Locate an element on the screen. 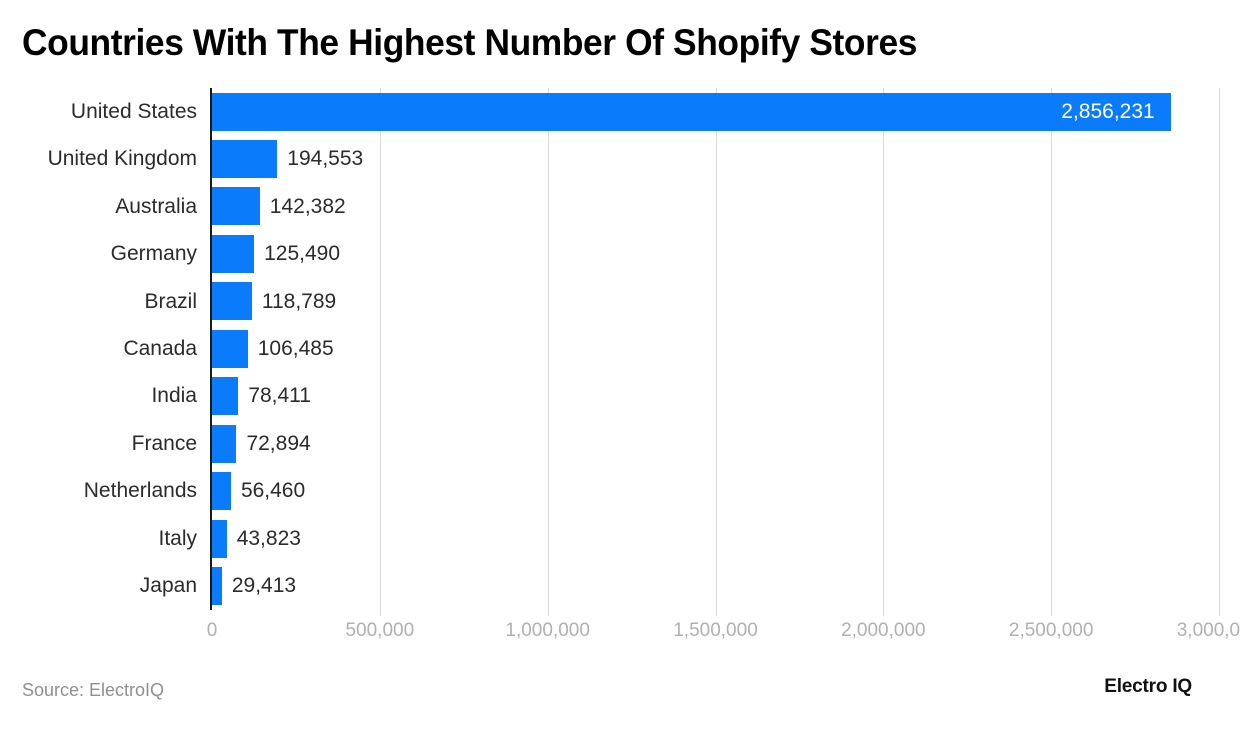  bar-row: Brazil 118,789 is located at coordinates (620, 301).